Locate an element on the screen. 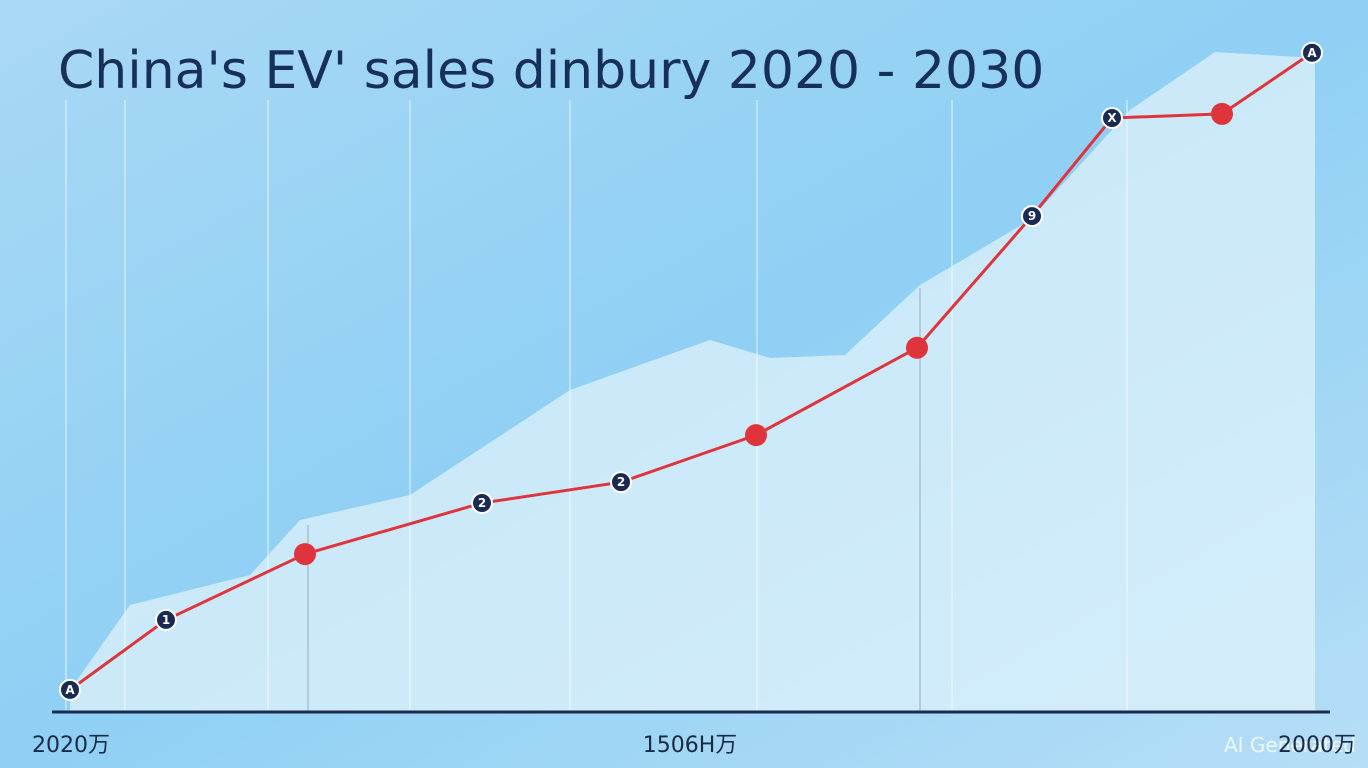  point-label: X is located at coordinates (1112, 118).